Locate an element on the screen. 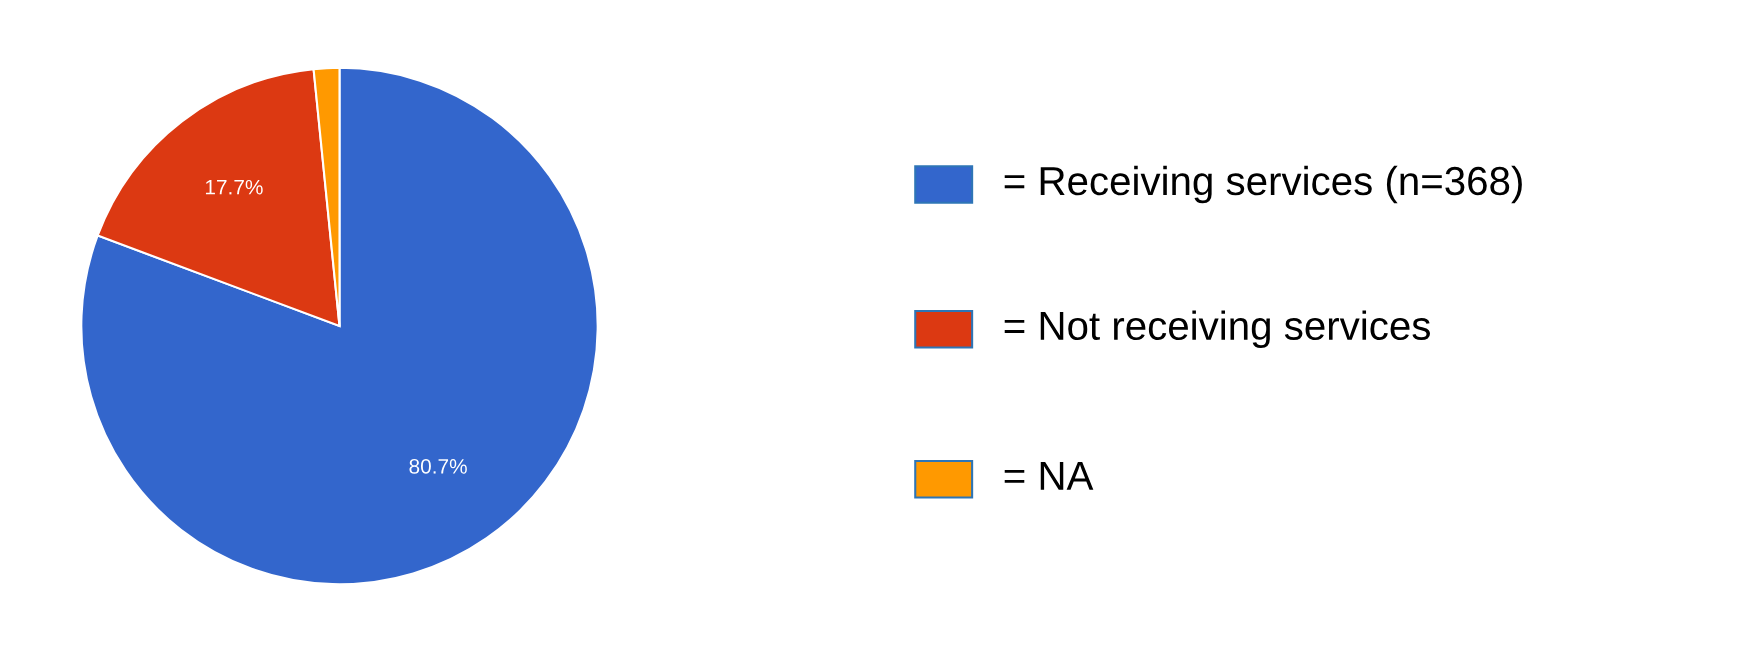 This screenshot has width=1750, height=652. data-label: 80.7% is located at coordinates (438, 466).